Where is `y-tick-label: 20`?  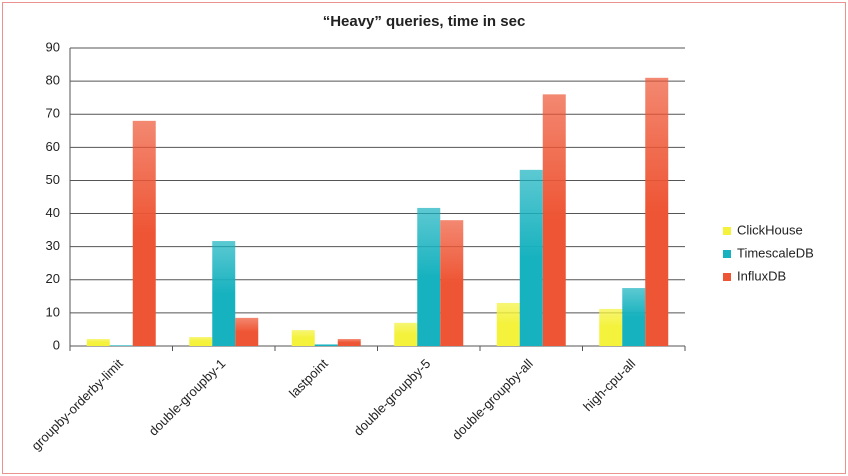
y-tick-label: 20 is located at coordinates (53, 278).